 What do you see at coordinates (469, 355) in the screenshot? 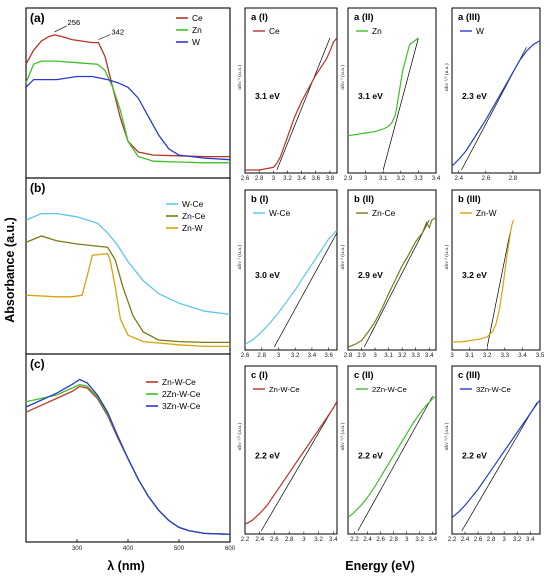
I see `x-tick-label-bIII-1: 3.1` at bounding box center [469, 355].